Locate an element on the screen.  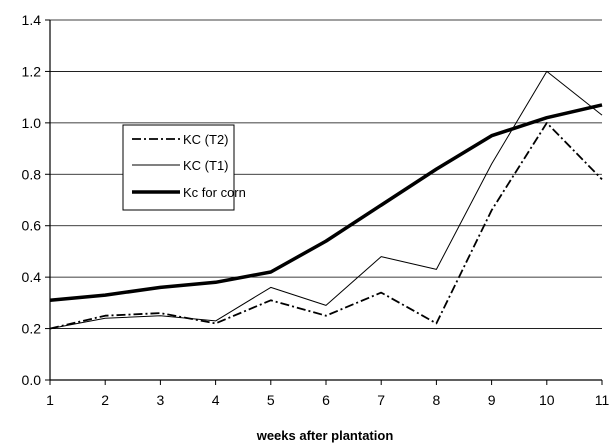
x-tick-label: 9 is located at coordinates (492, 400).